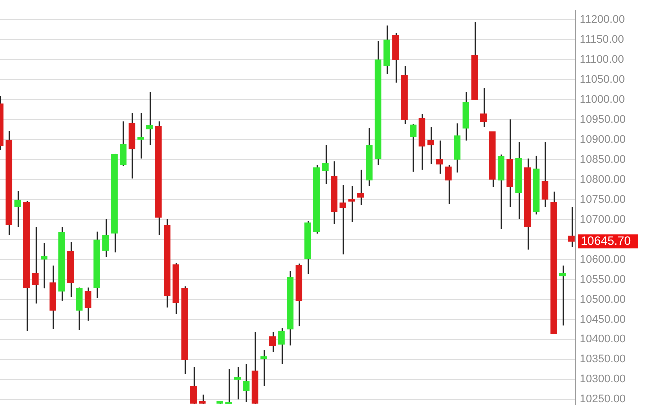 This screenshot has height=415, width=646. I want to click on y-tick-label: 10700.00, so click(603, 220).